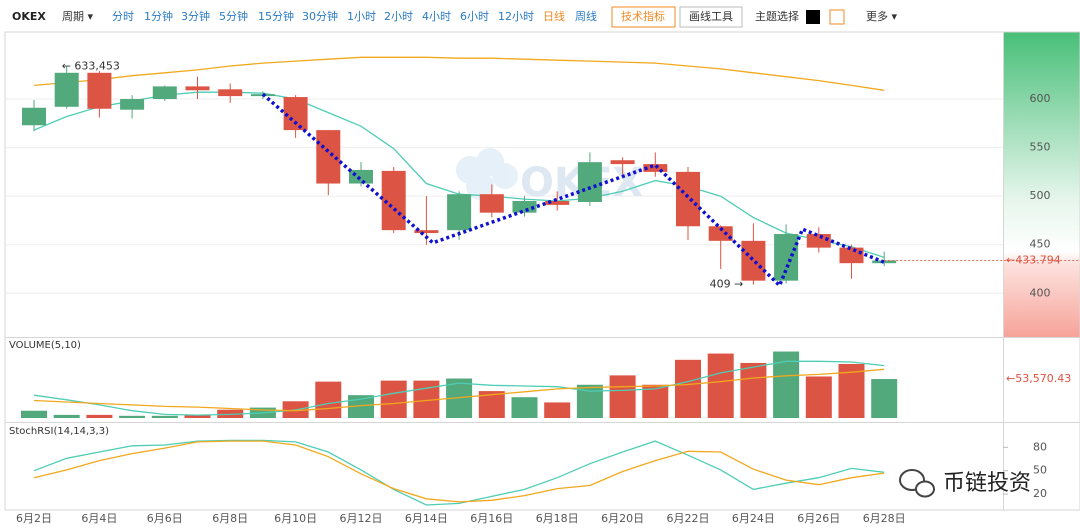 This screenshot has height=530, width=1080. What do you see at coordinates (557, 518) in the screenshot?
I see `x-tick-label: 6月18日` at bounding box center [557, 518].